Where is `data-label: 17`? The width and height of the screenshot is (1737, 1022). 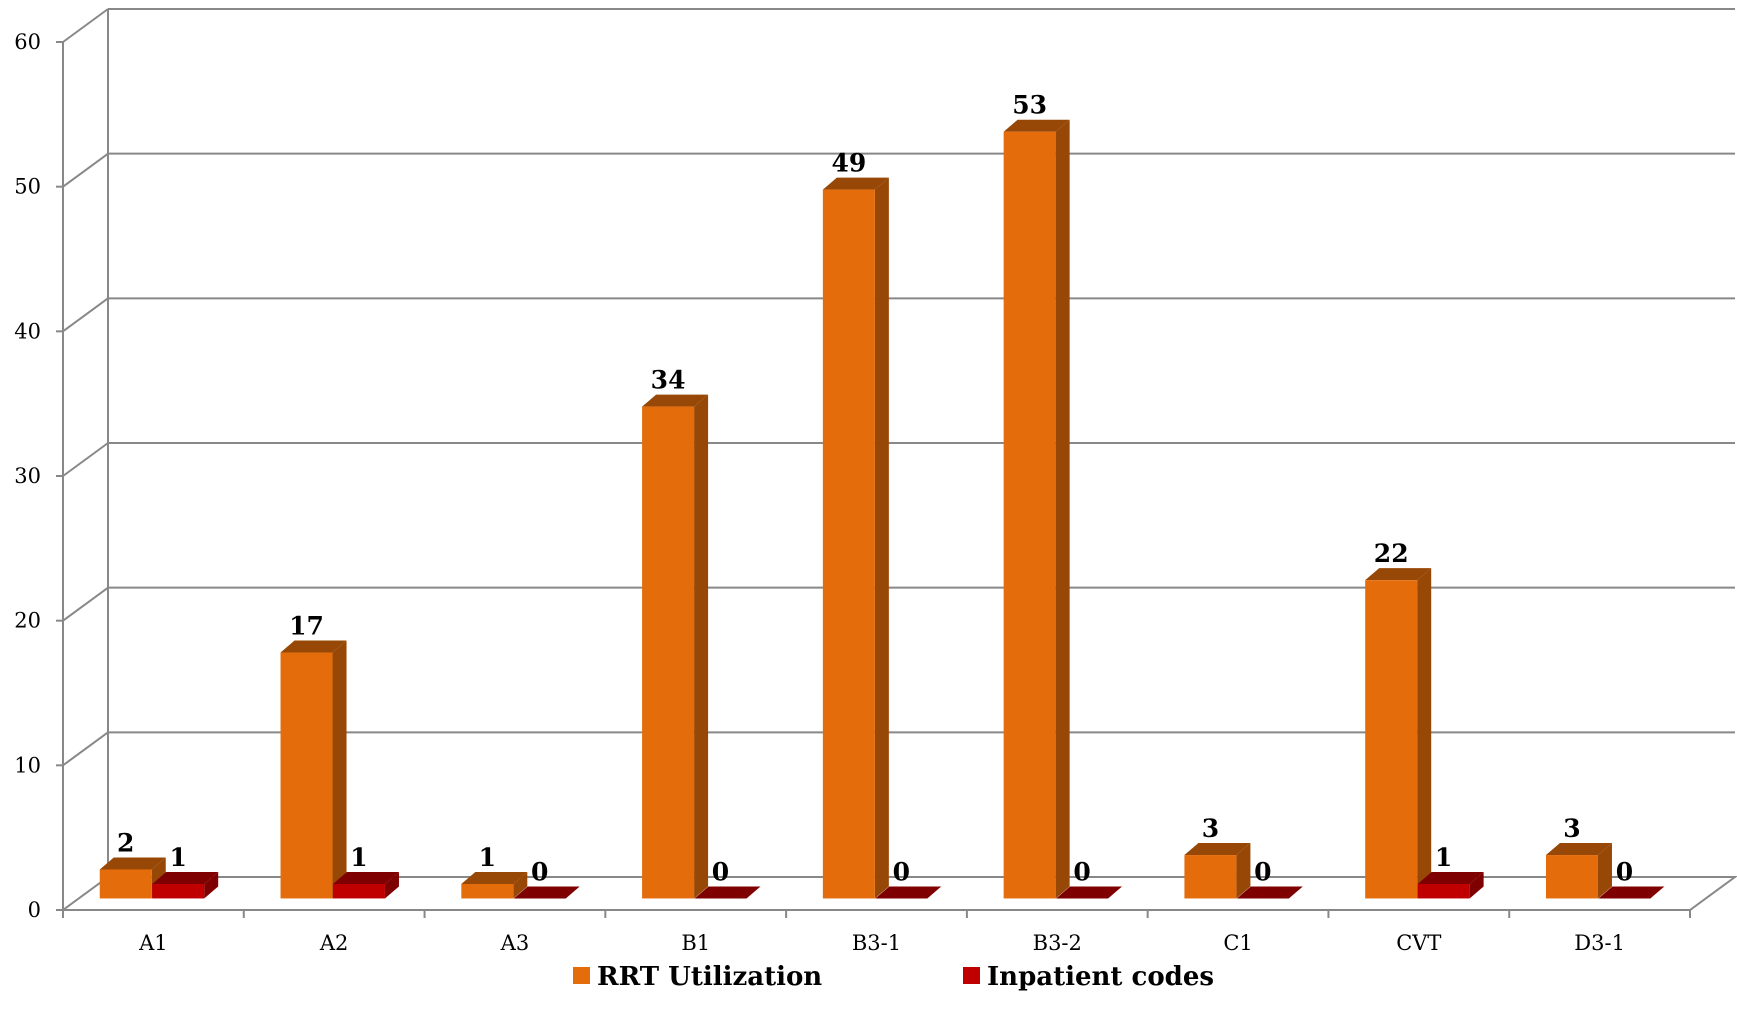
data-label: 17 is located at coordinates (306, 626).